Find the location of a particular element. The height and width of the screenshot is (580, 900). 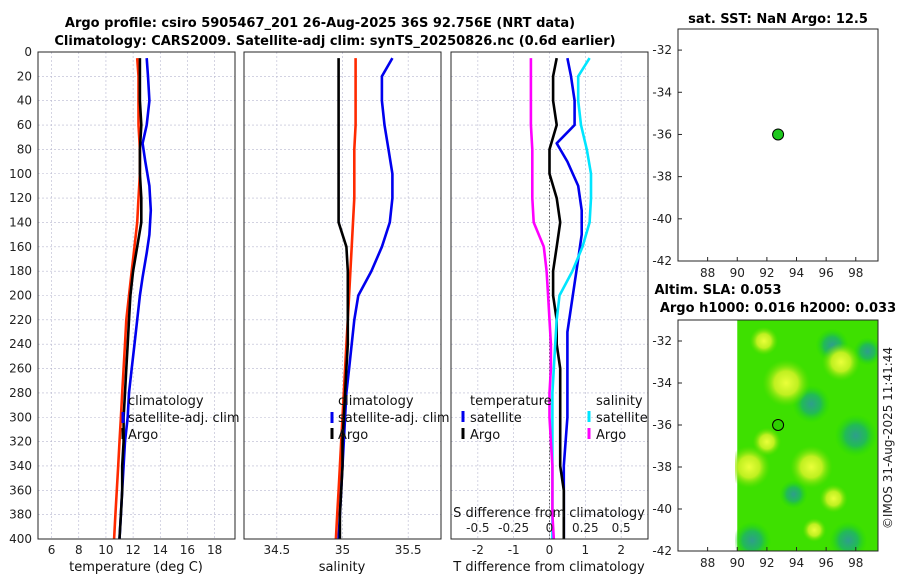

sst-map-panel: 88 90 92 94 96 98 -32 -34 -36 -38 -40 -42 is located at coordinates (765, 154).